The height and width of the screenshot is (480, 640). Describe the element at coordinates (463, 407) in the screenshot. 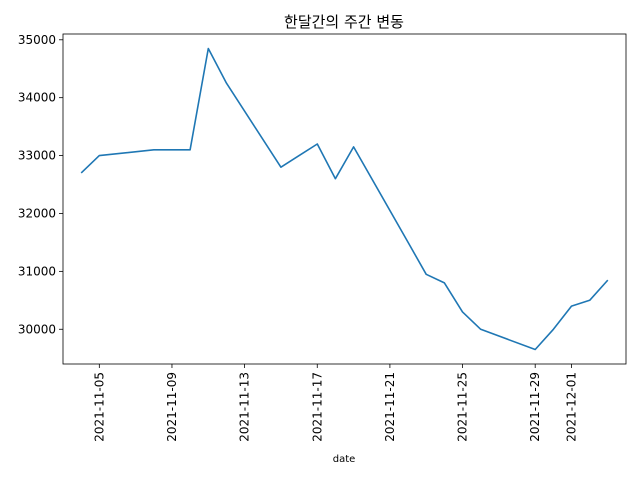

I see `x-tick-label: 2021-11-25` at that location.